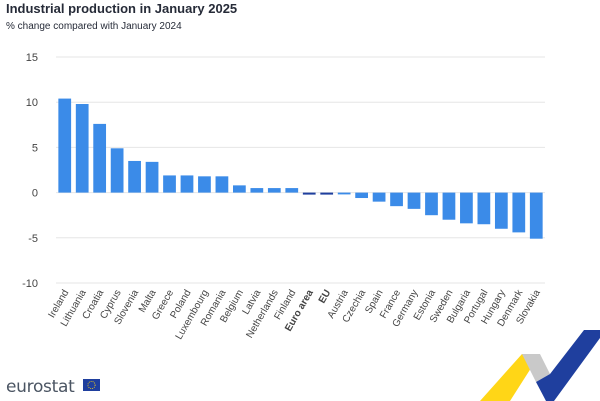 Image resolution: width=600 pixels, height=401 pixels. I want to click on y-tick-label: -5, so click(33, 239).